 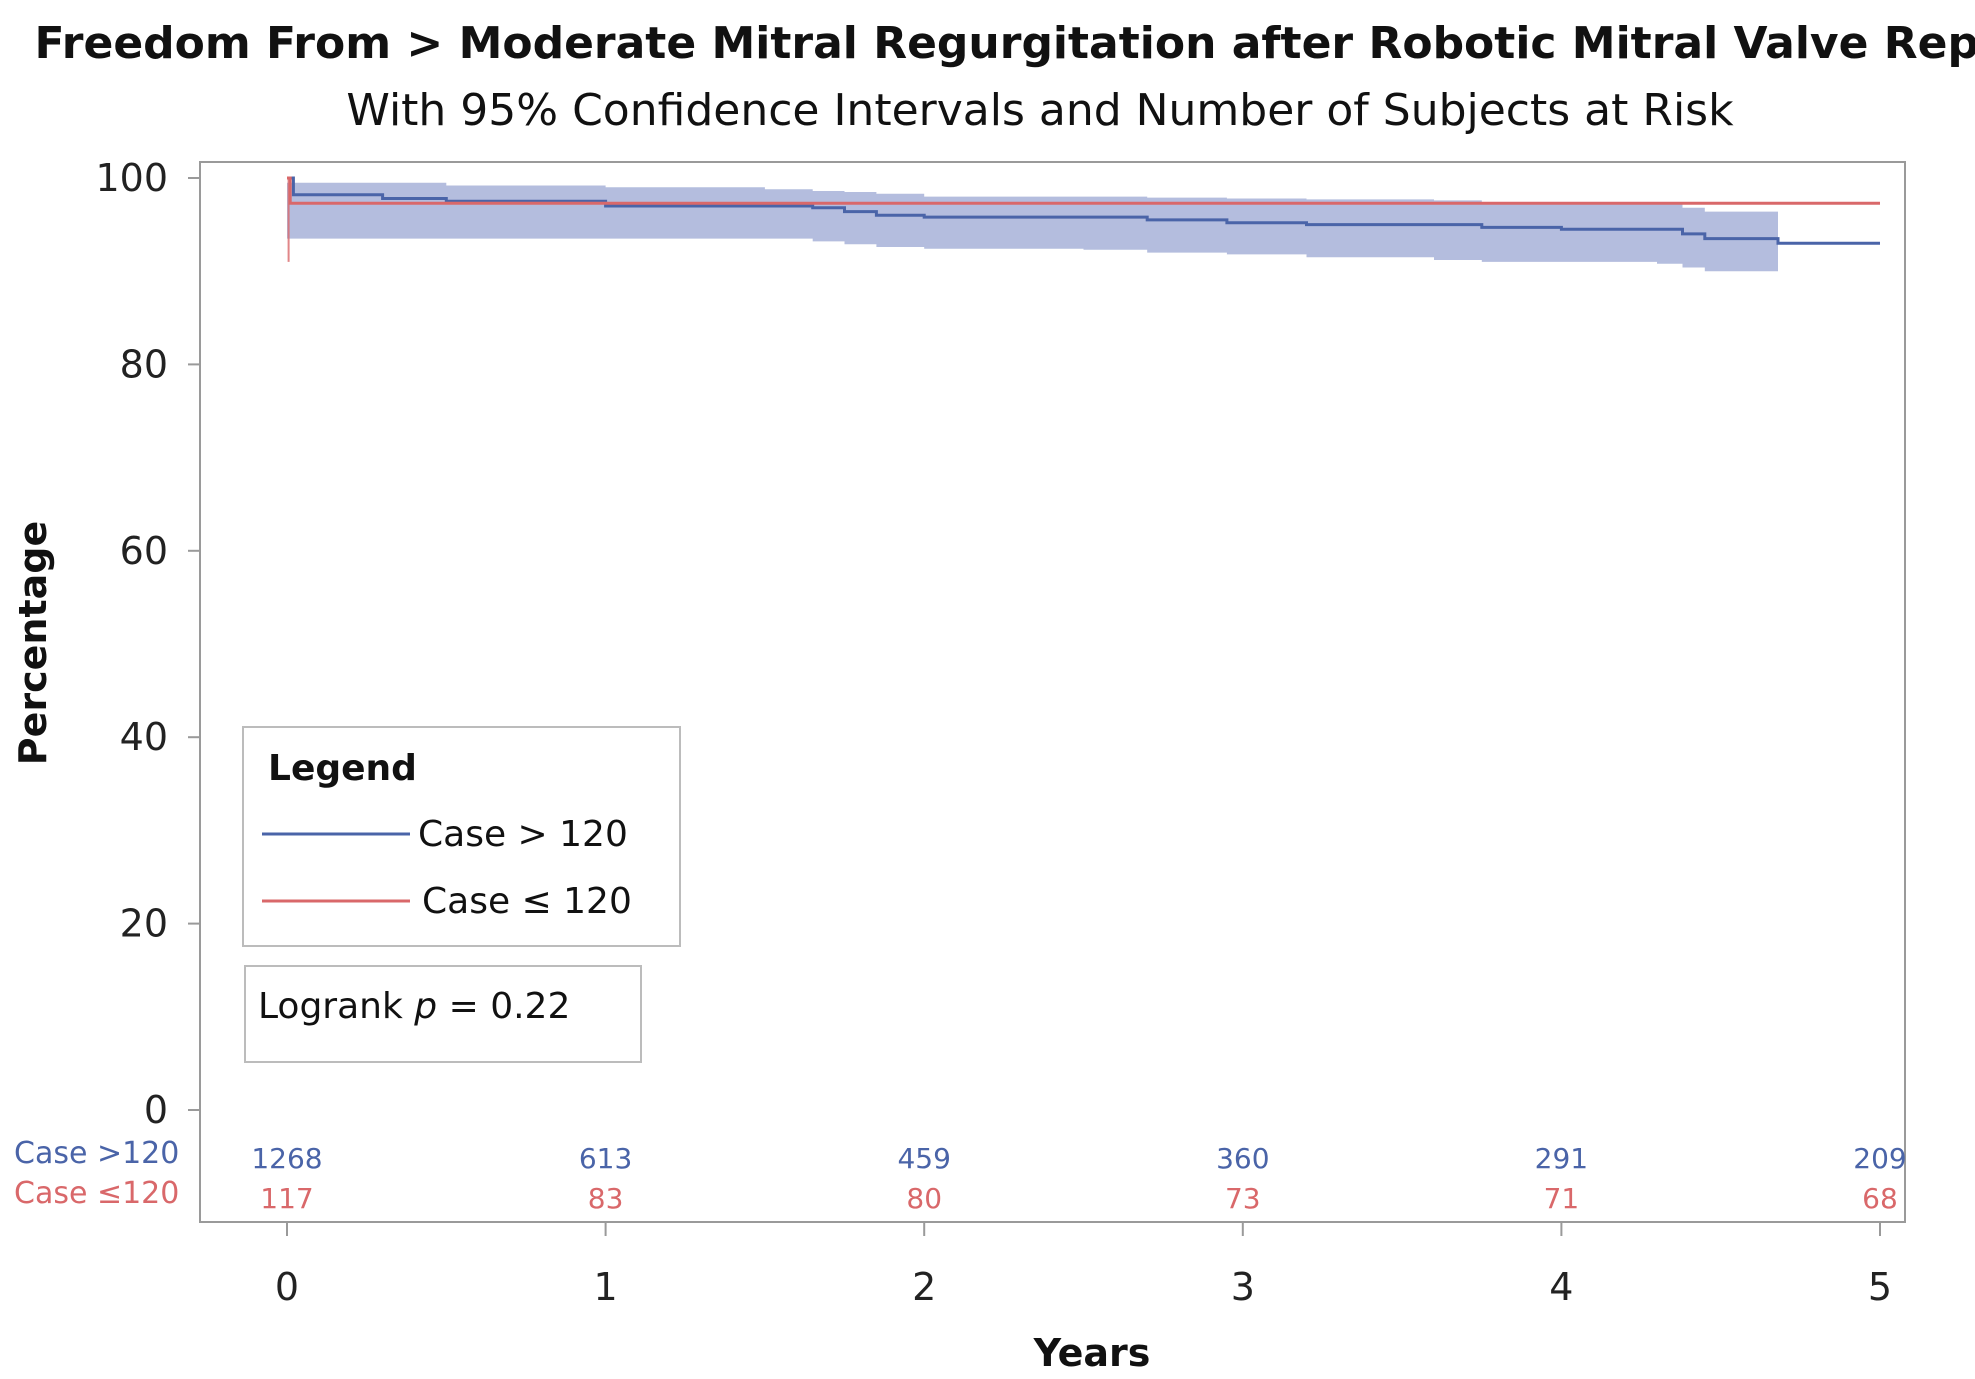 I want to click on y-tick-label-40: 40, so click(x=144, y=737).